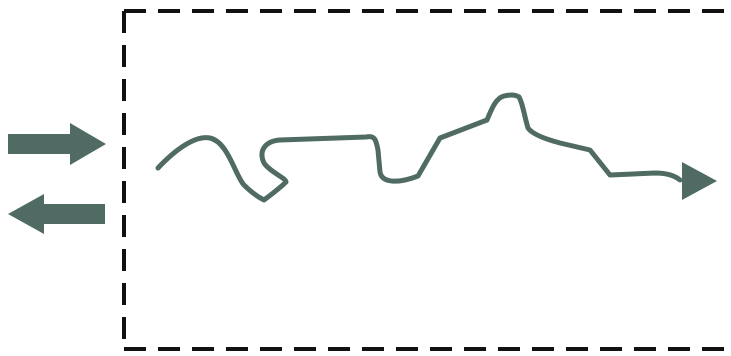 Image resolution: width=731 pixels, height=356 pixels. I want to click on path-arrowhead-icon, so click(699, 181).